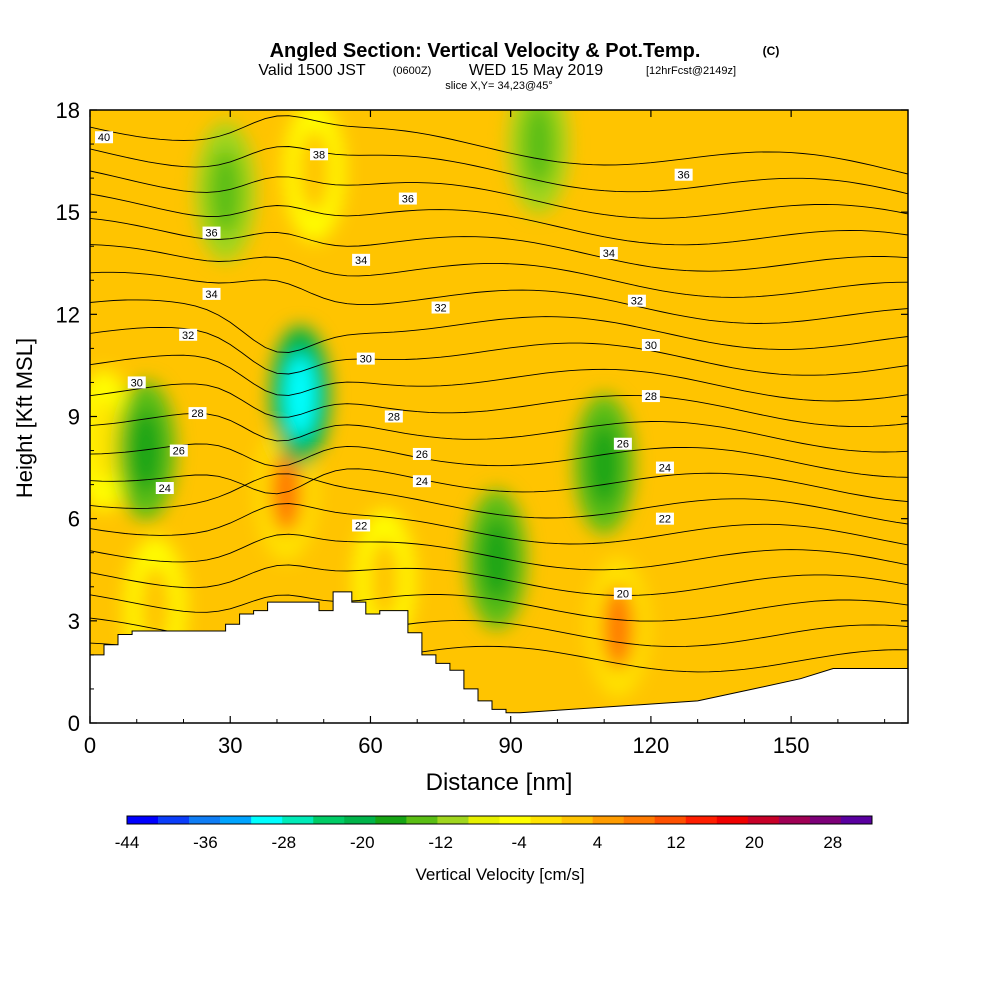 The image size is (1000, 1005). I want to click on terrain-mask, so click(499, 657).